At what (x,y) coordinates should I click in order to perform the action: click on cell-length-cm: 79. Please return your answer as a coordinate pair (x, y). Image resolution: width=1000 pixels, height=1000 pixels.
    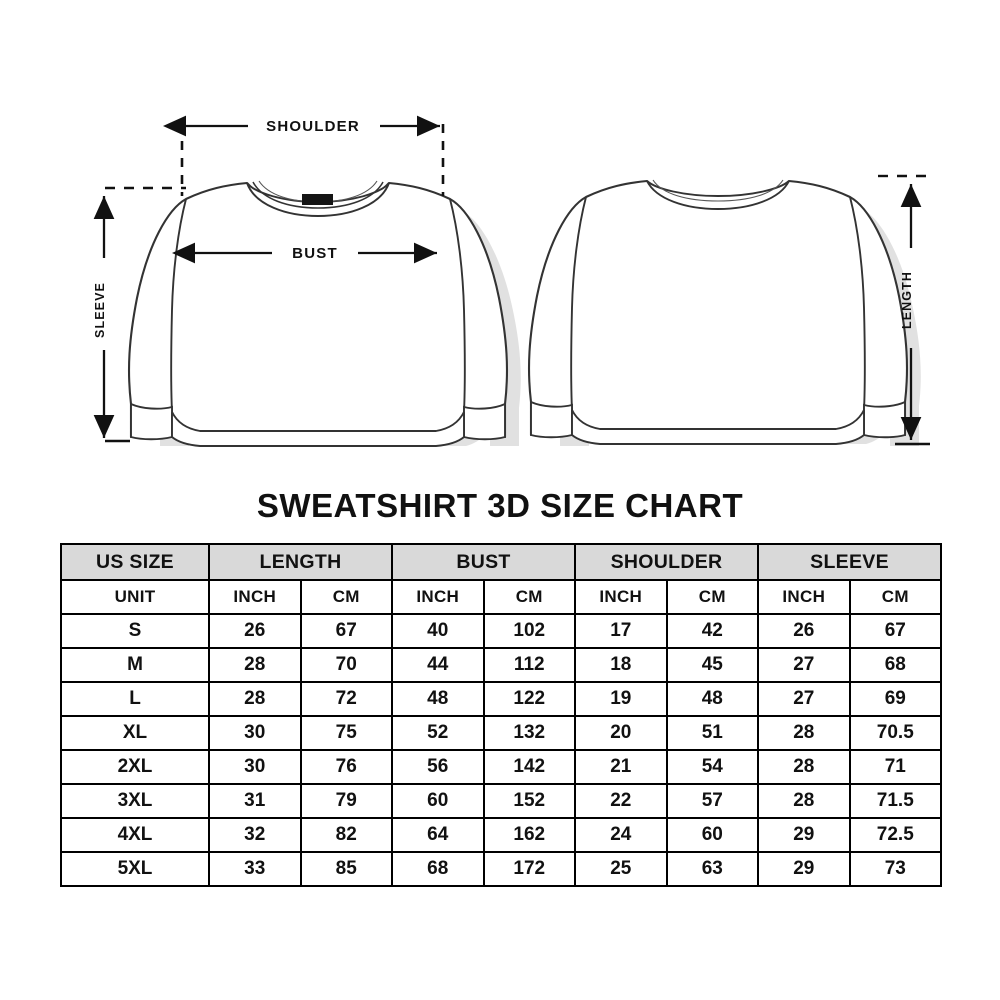
    Looking at the image, I should click on (346, 801).